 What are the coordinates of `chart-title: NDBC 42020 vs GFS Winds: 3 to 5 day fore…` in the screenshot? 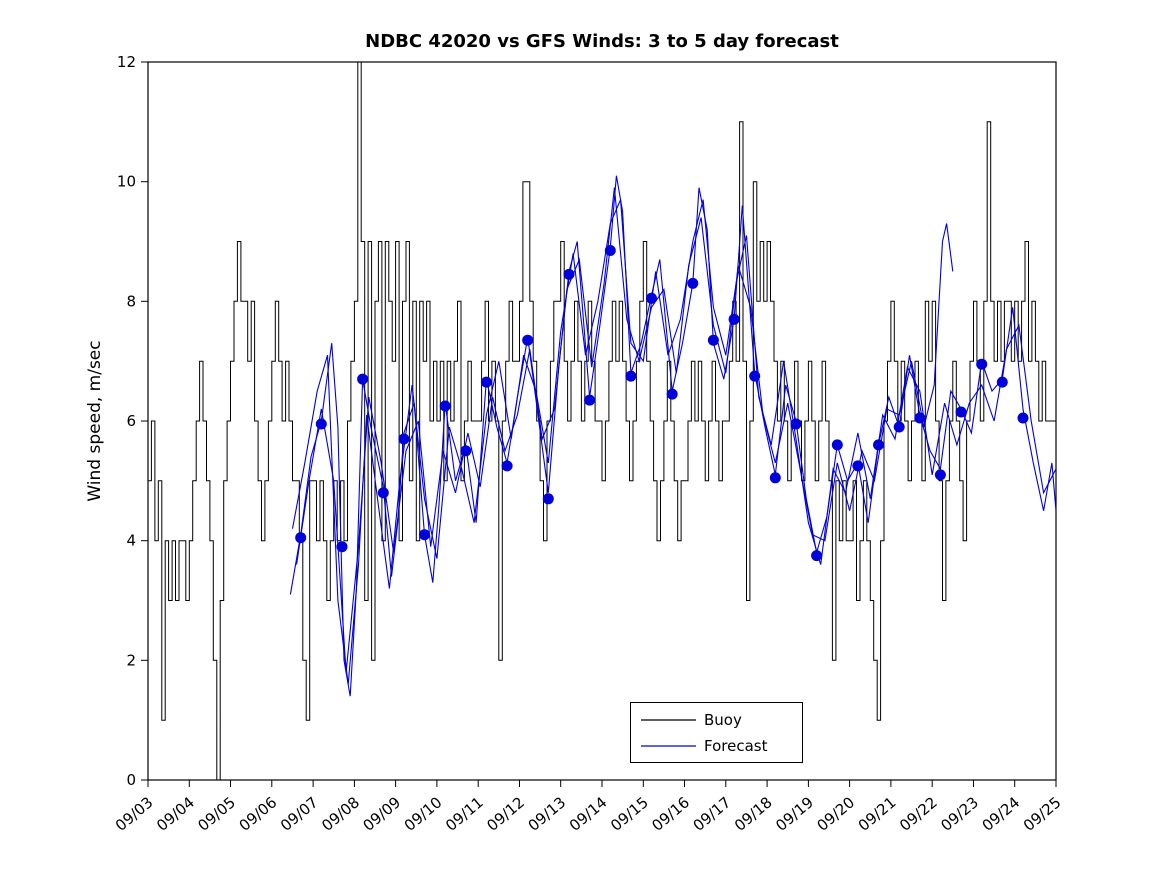 It's located at (602, 41).